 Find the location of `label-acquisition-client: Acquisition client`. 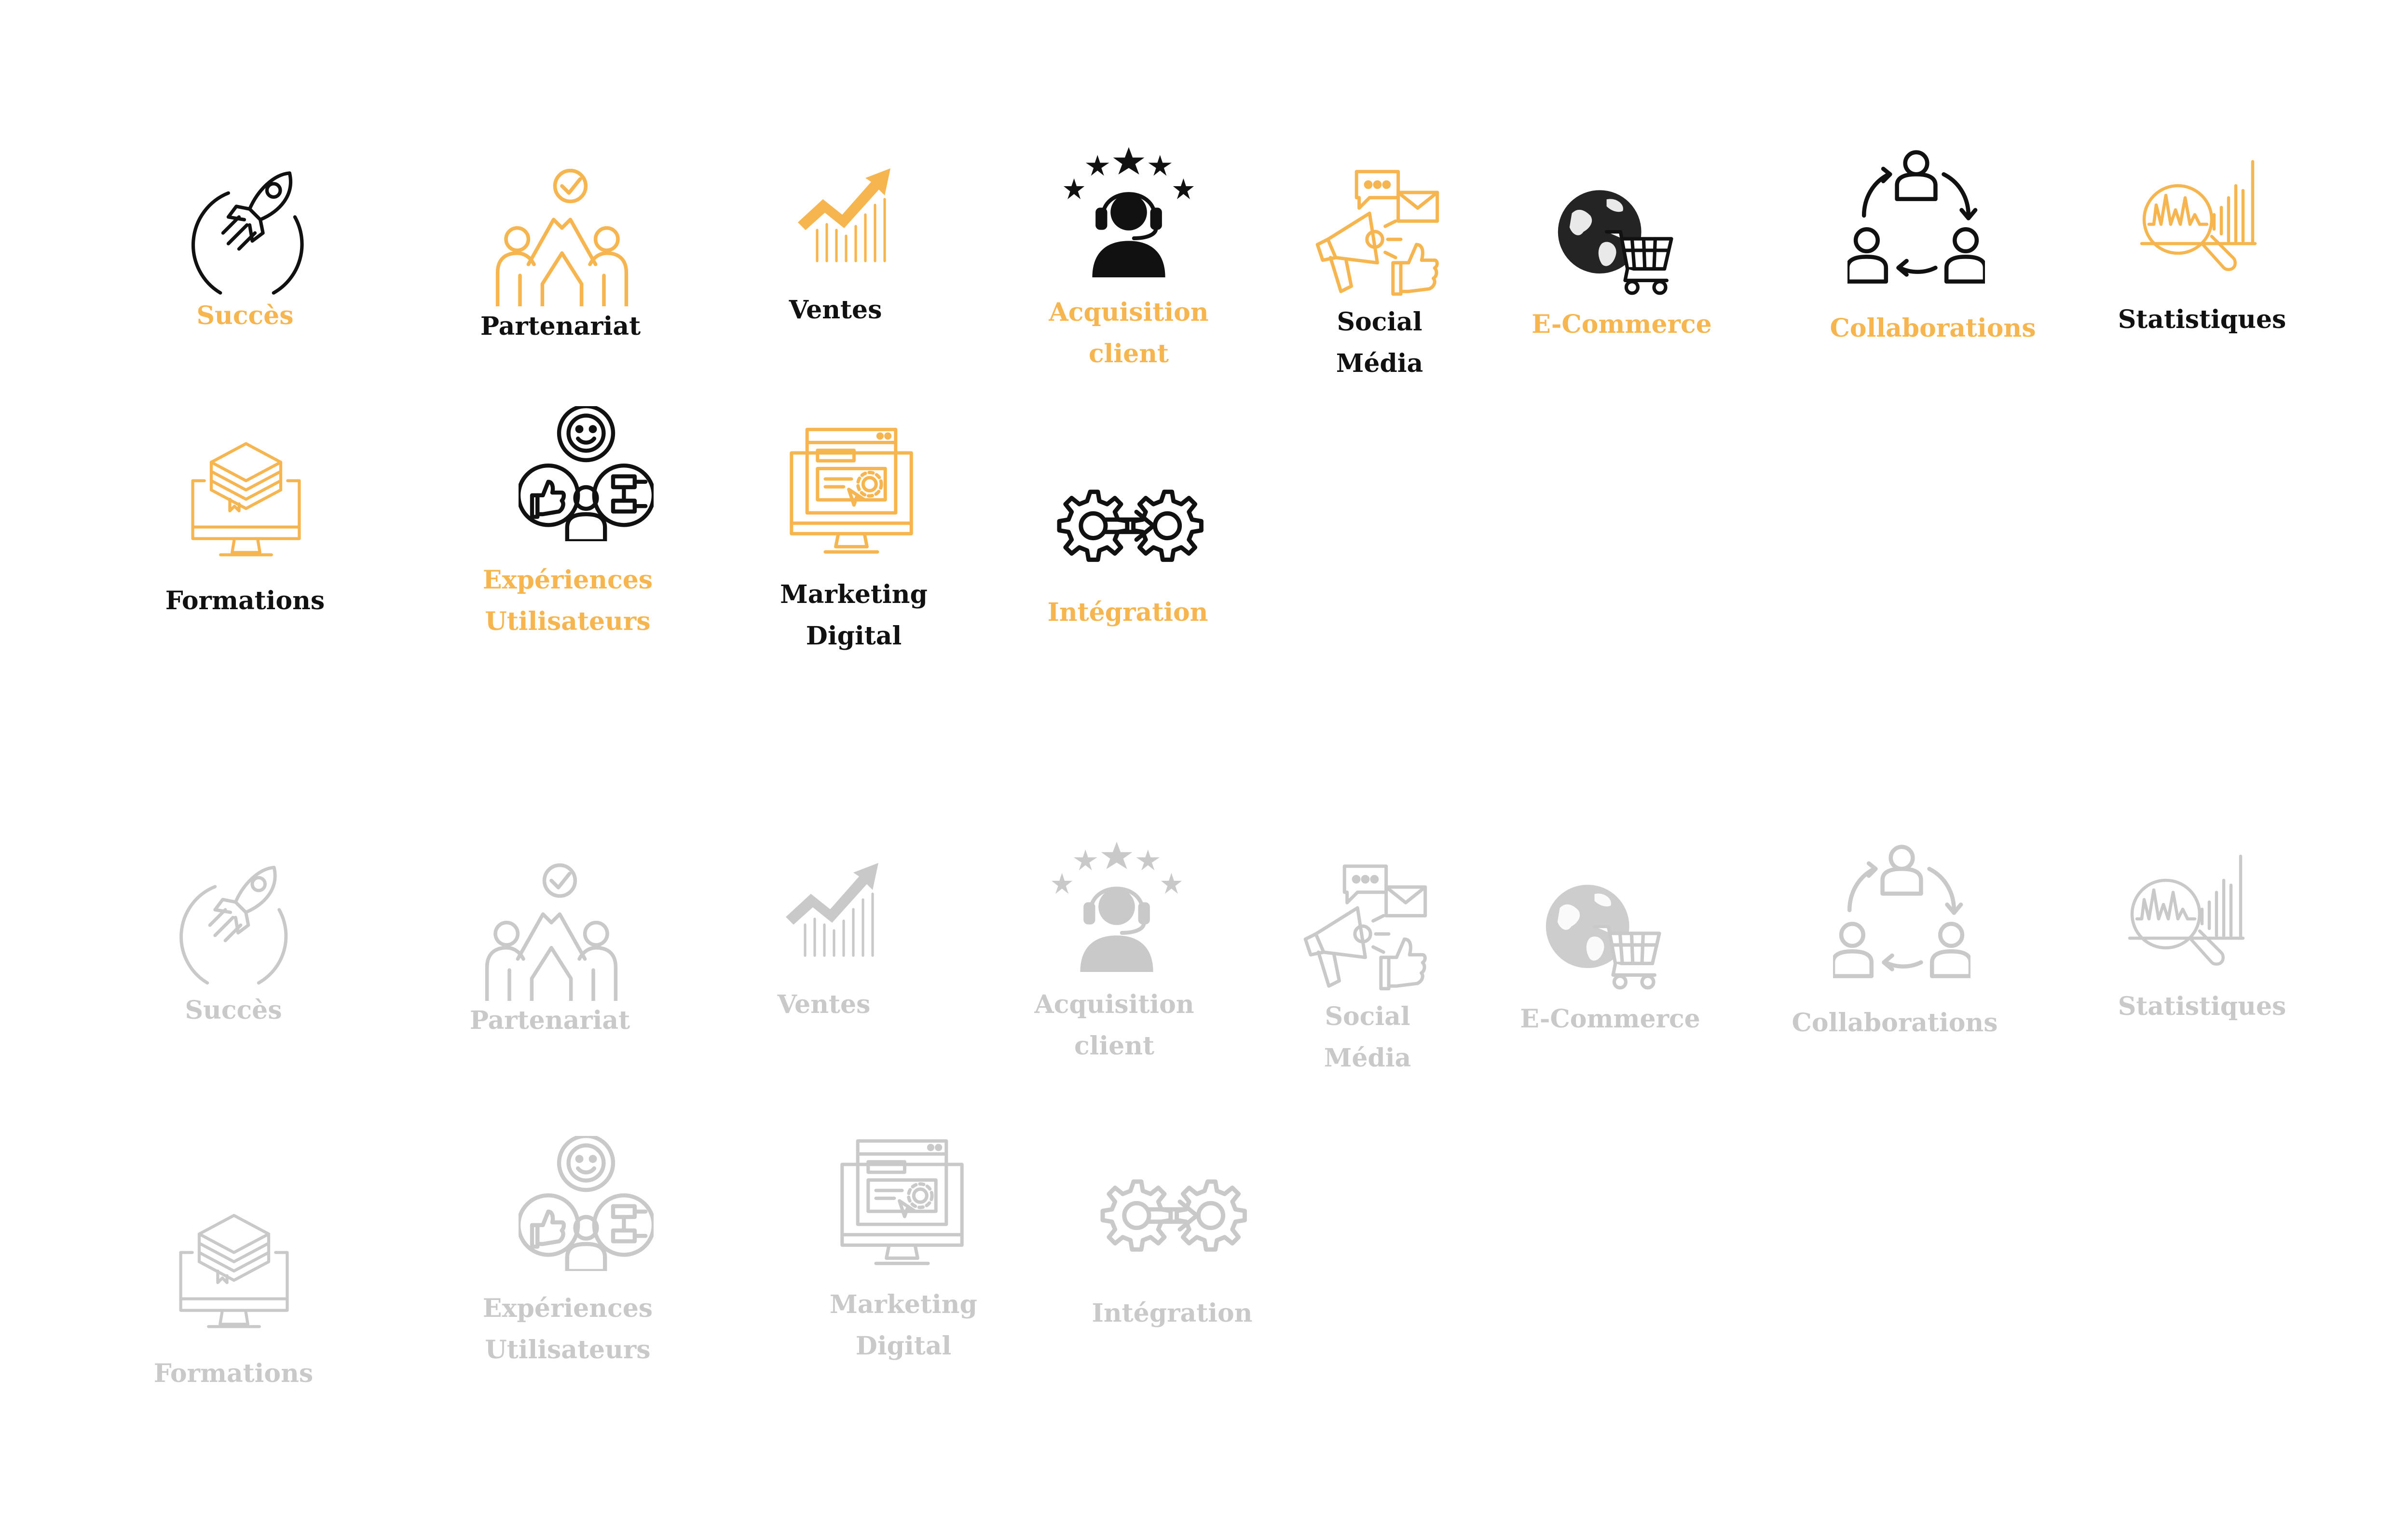

label-acquisition-client: Acquisition client is located at coordinates (1129, 334).